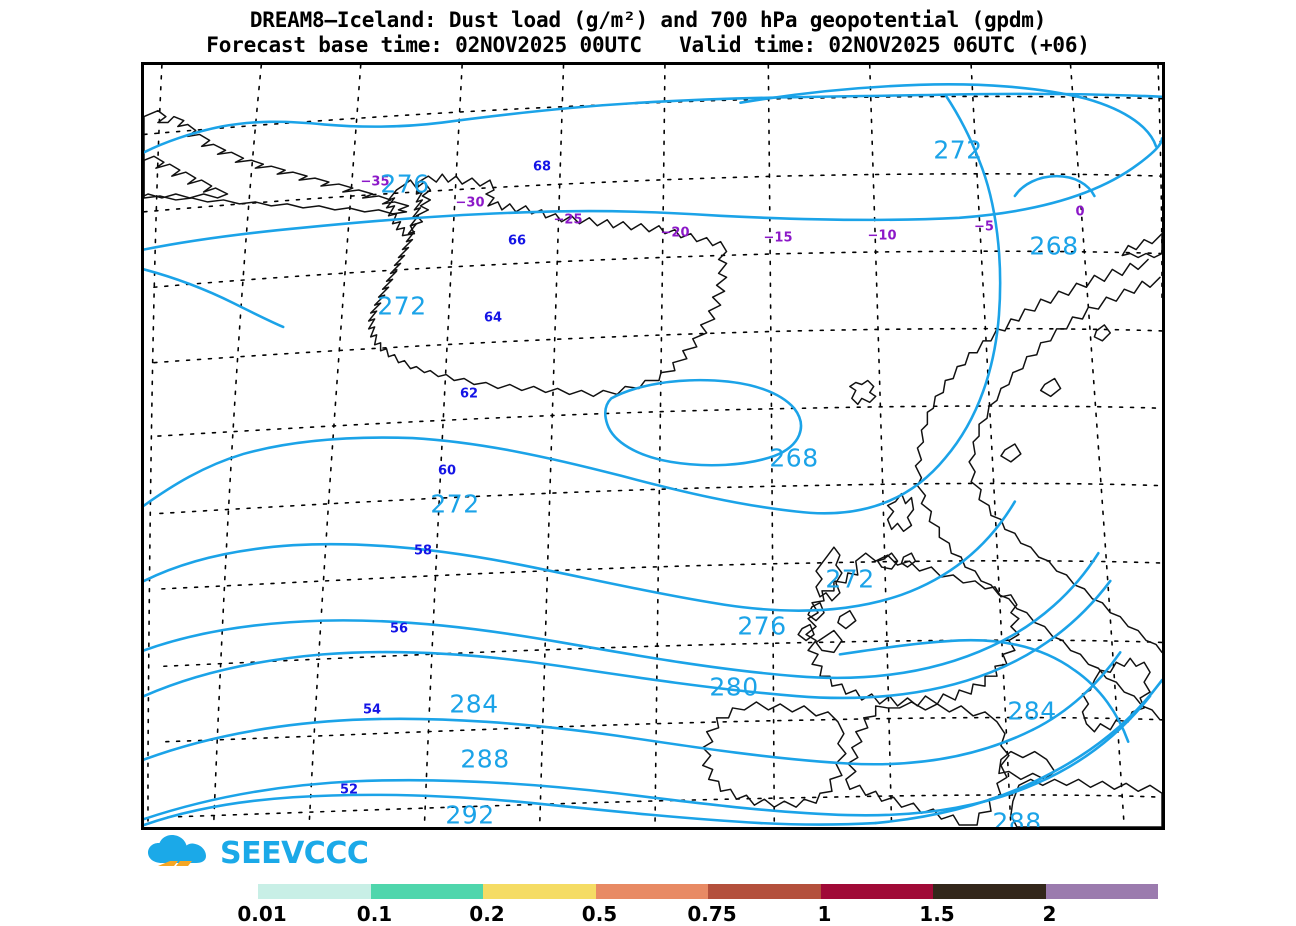 The width and height of the screenshot is (1296, 926). I want to click on colorbar-tick-0.5: 0.5, so click(599, 914).